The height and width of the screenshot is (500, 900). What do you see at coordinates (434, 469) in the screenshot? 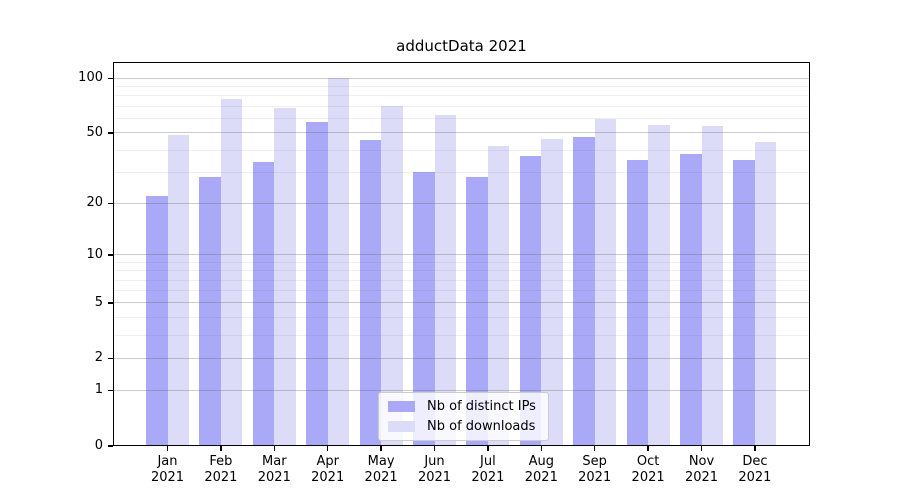
I see `x-axis-tick-label: Jun 2021` at bounding box center [434, 469].